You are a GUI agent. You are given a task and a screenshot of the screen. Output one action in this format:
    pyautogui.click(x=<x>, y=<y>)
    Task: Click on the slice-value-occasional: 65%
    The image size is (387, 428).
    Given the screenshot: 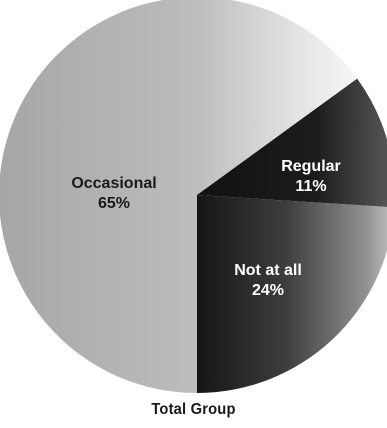 What is the action you would take?
    pyautogui.click(x=114, y=203)
    